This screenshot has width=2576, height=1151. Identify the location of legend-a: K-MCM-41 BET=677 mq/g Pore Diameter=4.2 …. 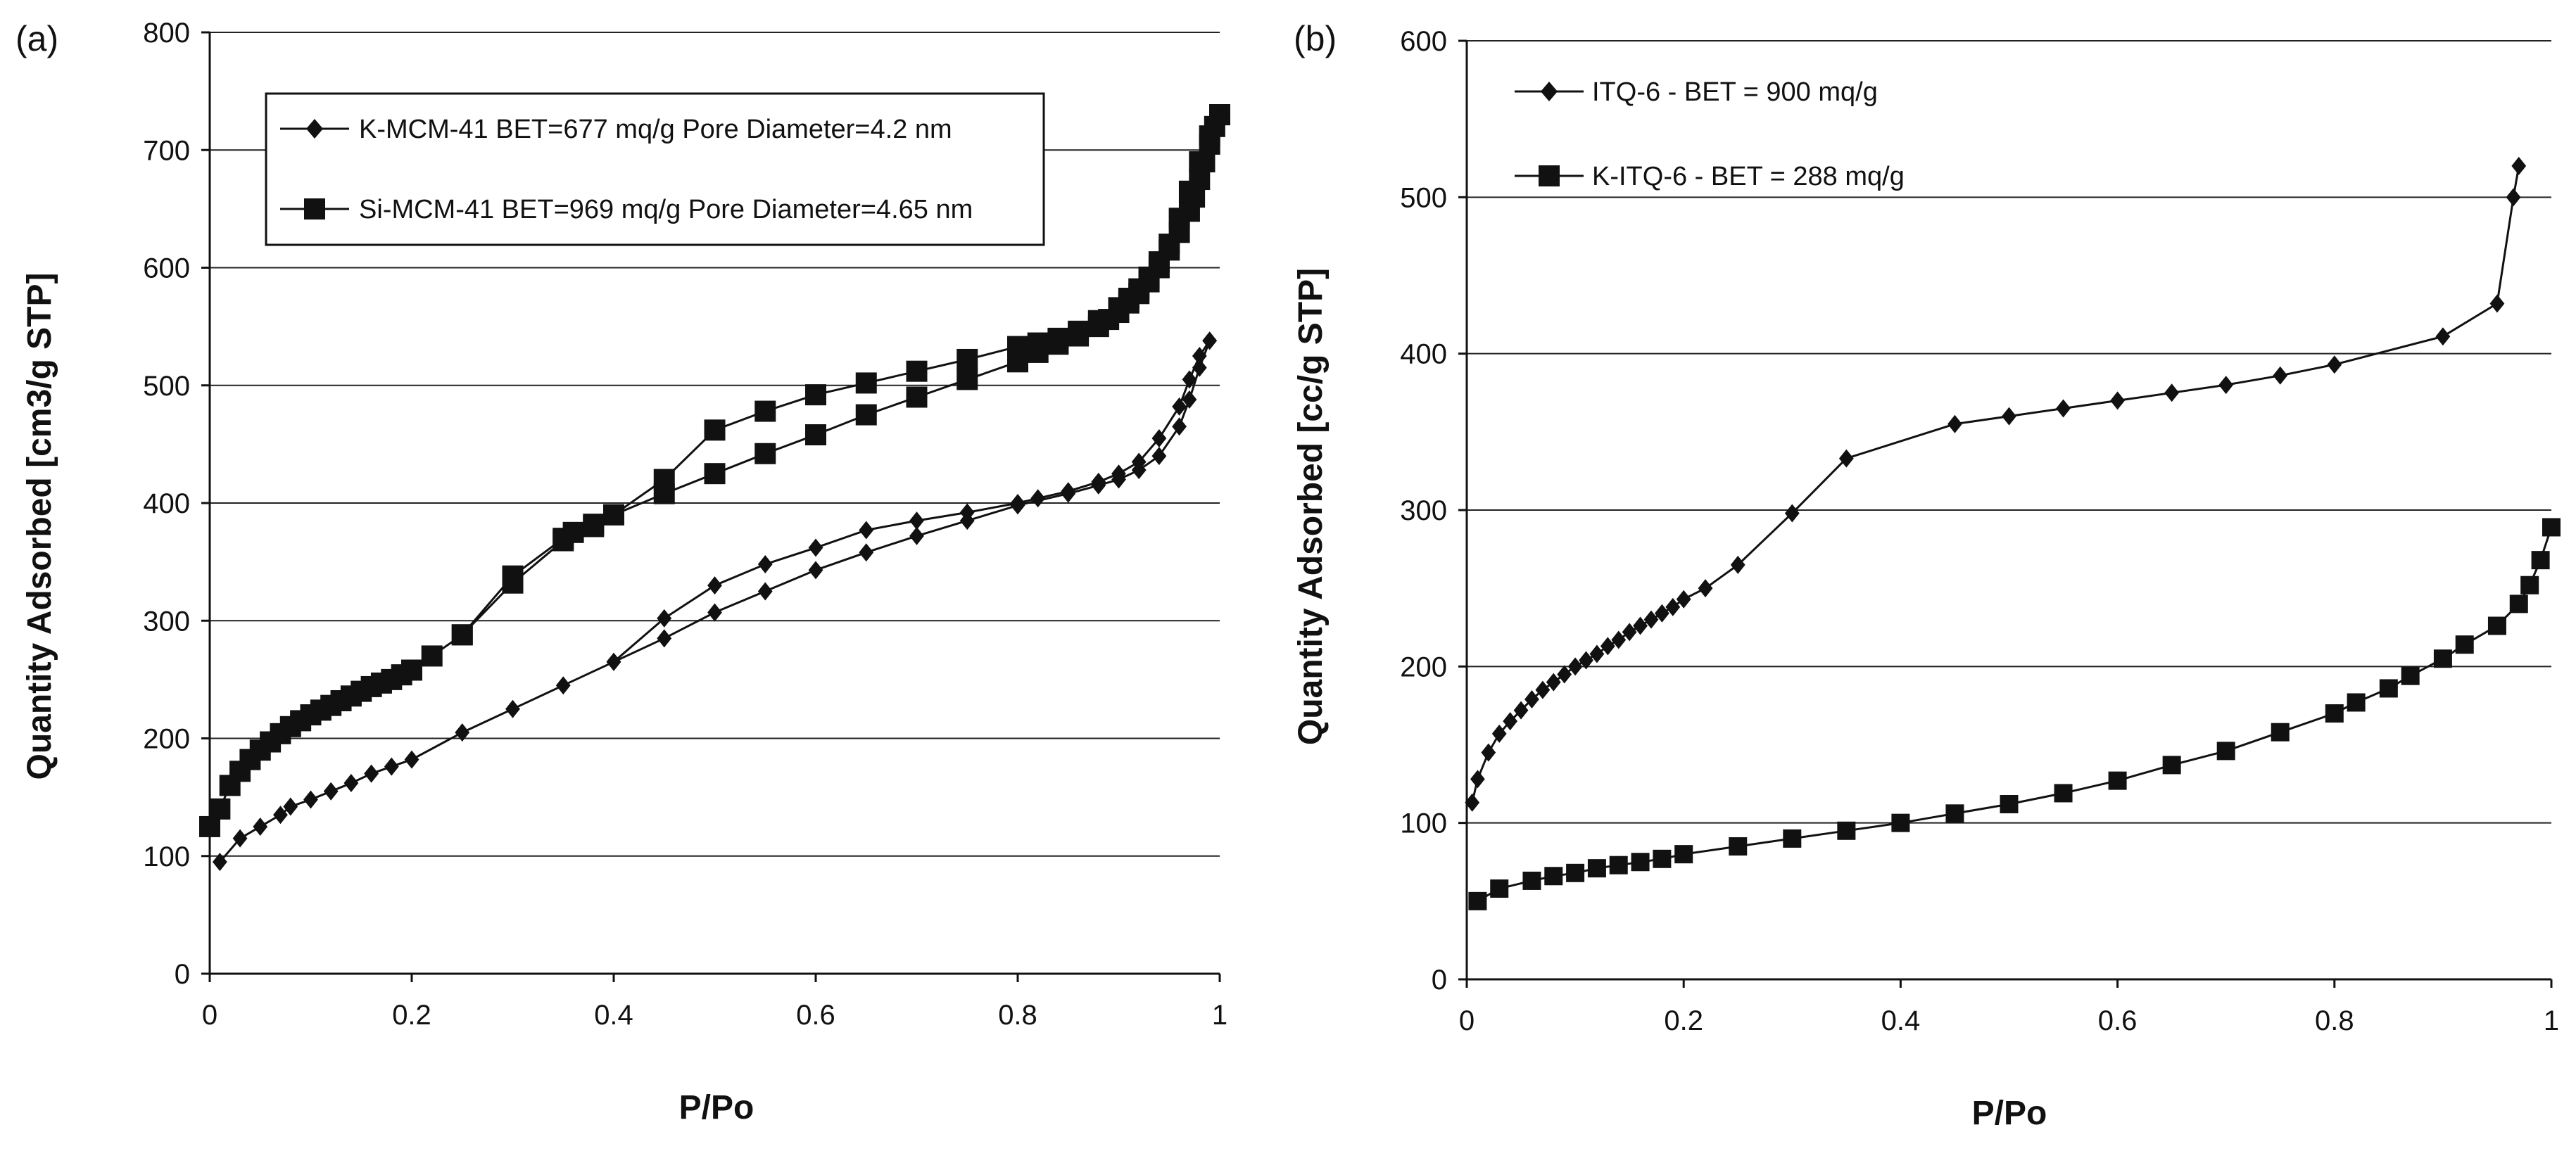
(655, 169).